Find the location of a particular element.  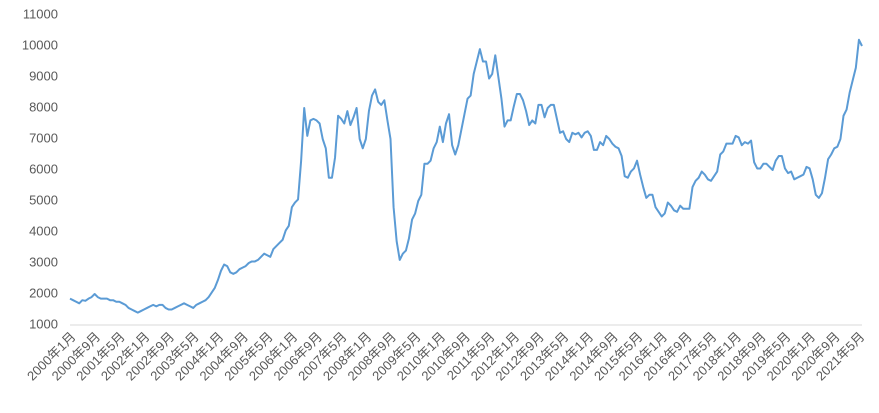

y-tick-label: 10000 is located at coordinates (40, 44).